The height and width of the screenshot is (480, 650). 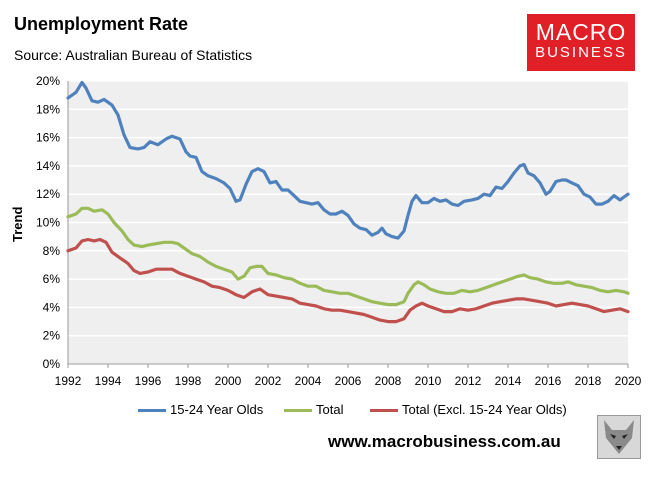 What do you see at coordinates (313, 409) in the screenshot?
I see `legend-item-total: Total` at bounding box center [313, 409].